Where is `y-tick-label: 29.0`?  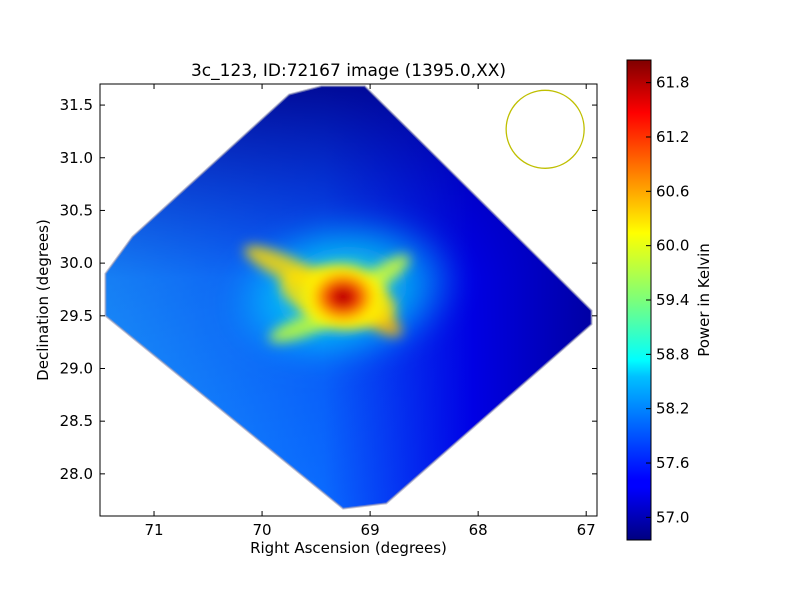
y-tick-label: 29.0 is located at coordinates (76, 368).